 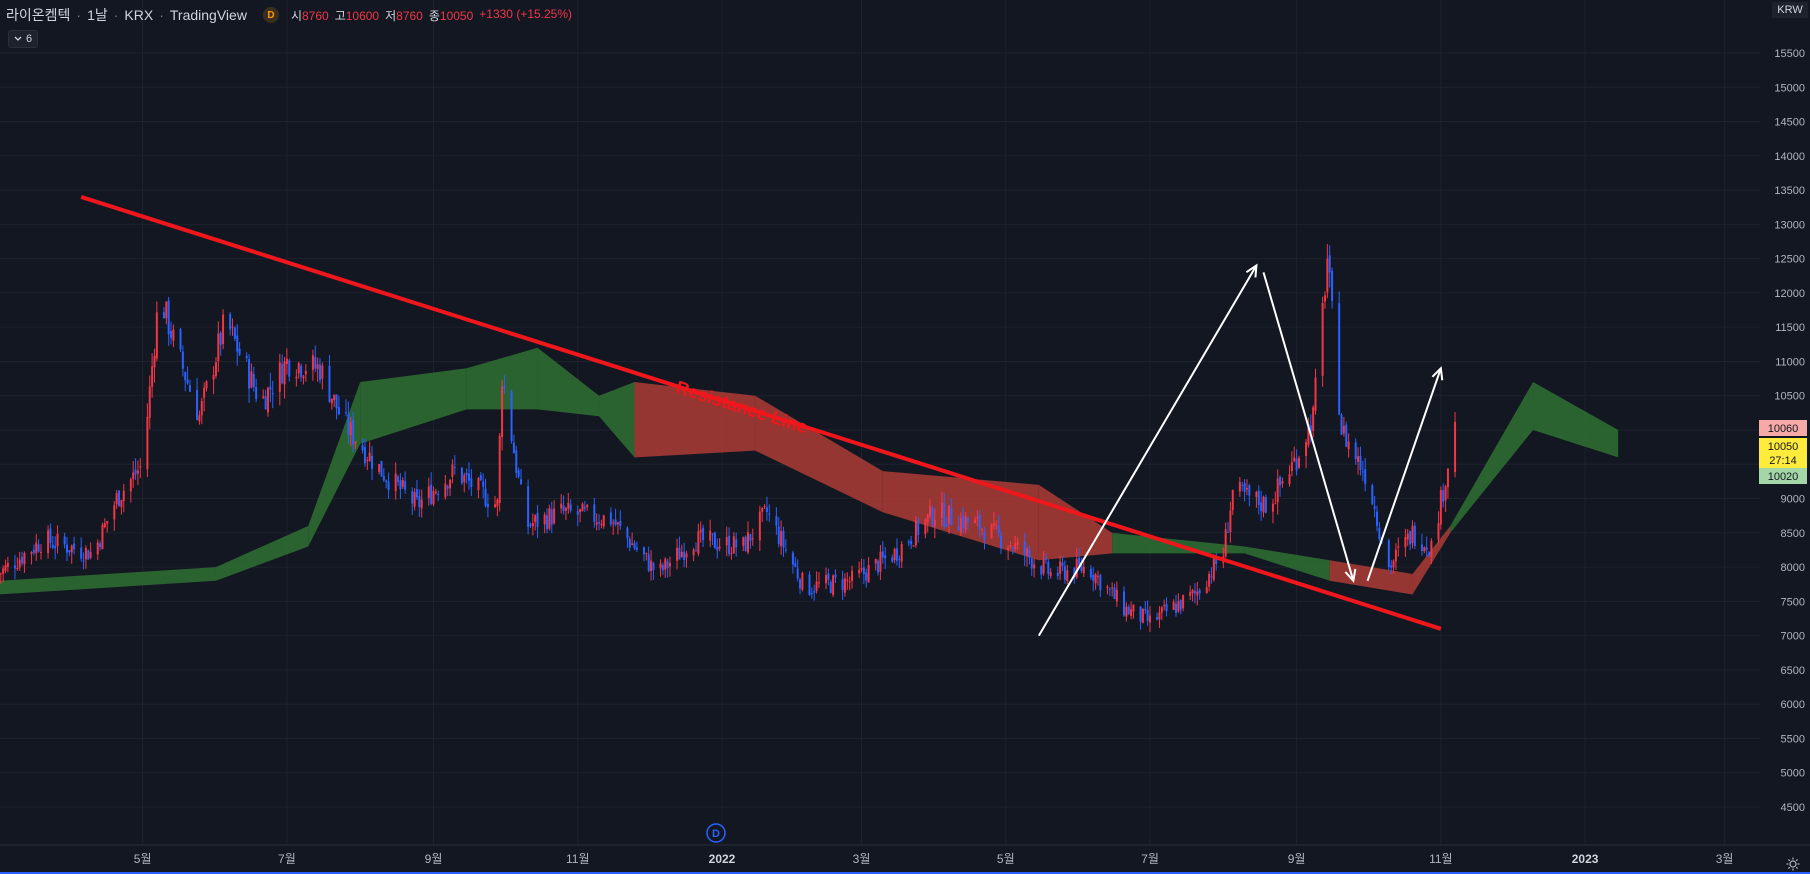 What do you see at coordinates (905, 855) in the screenshot?
I see `time-axis: 5월 7월 9월 11월 2022 3월 5월 7월 9월 11월 2023 3월` at bounding box center [905, 855].